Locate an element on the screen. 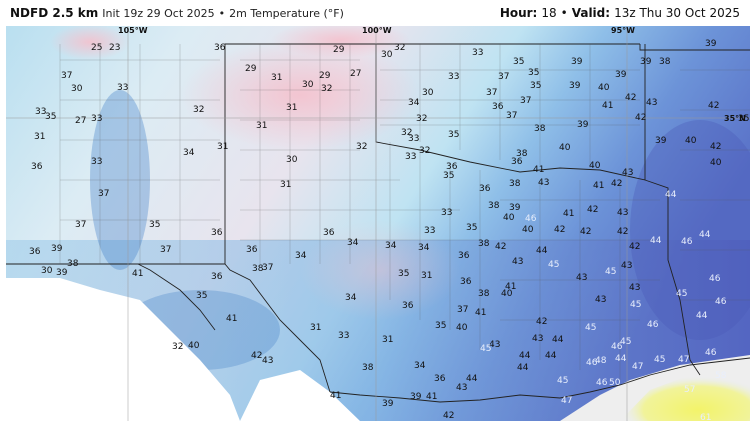 The height and width of the screenshot is (421, 750). meridian-105w: 105°W is located at coordinates (133, 30).